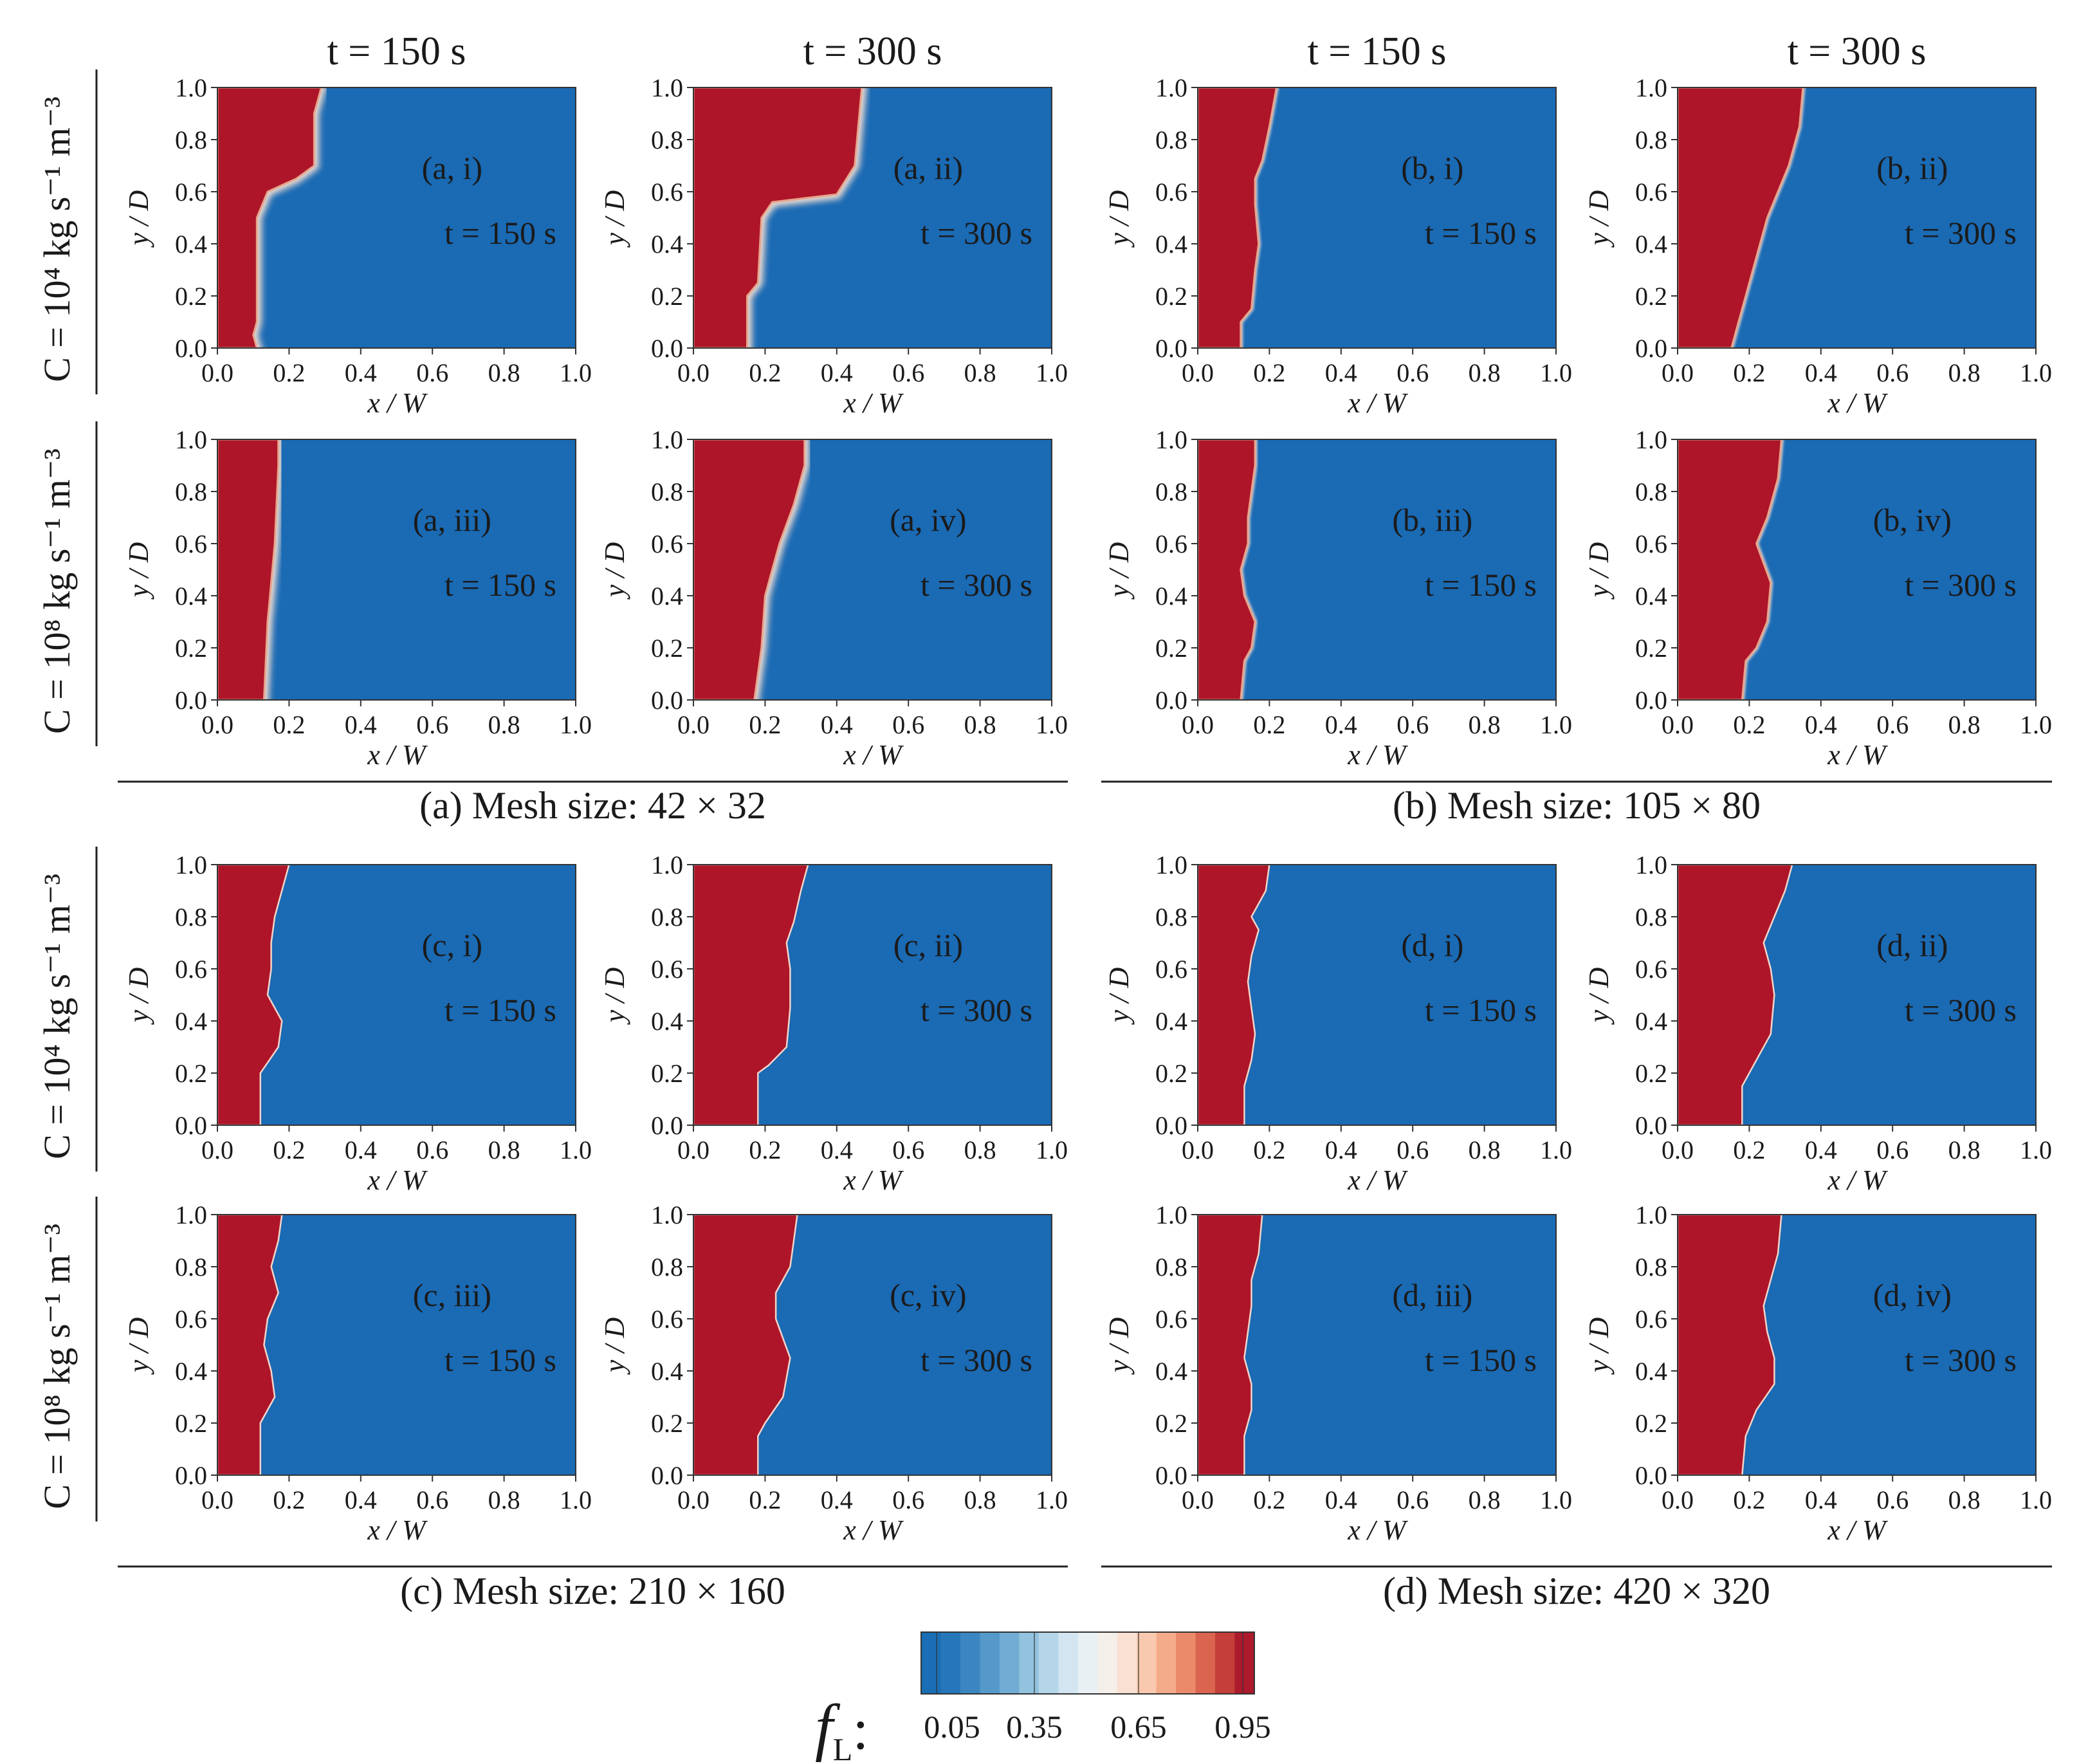 The image size is (2088, 1764). What do you see at coordinates (57, 591) in the screenshot?
I see `row-label: C = 10⁸ kg s⁻¹ m⁻³` at bounding box center [57, 591].